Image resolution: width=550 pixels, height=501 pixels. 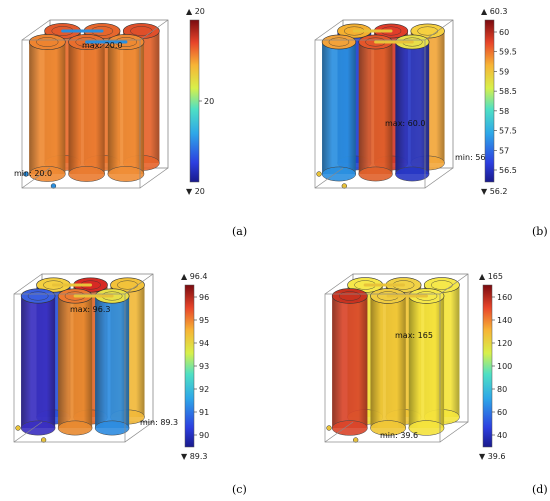 I want to click on figure-a: max: 20.0 min: 20.0 ▲ 20 ▼ 20 20, so click(x=114, y=101).